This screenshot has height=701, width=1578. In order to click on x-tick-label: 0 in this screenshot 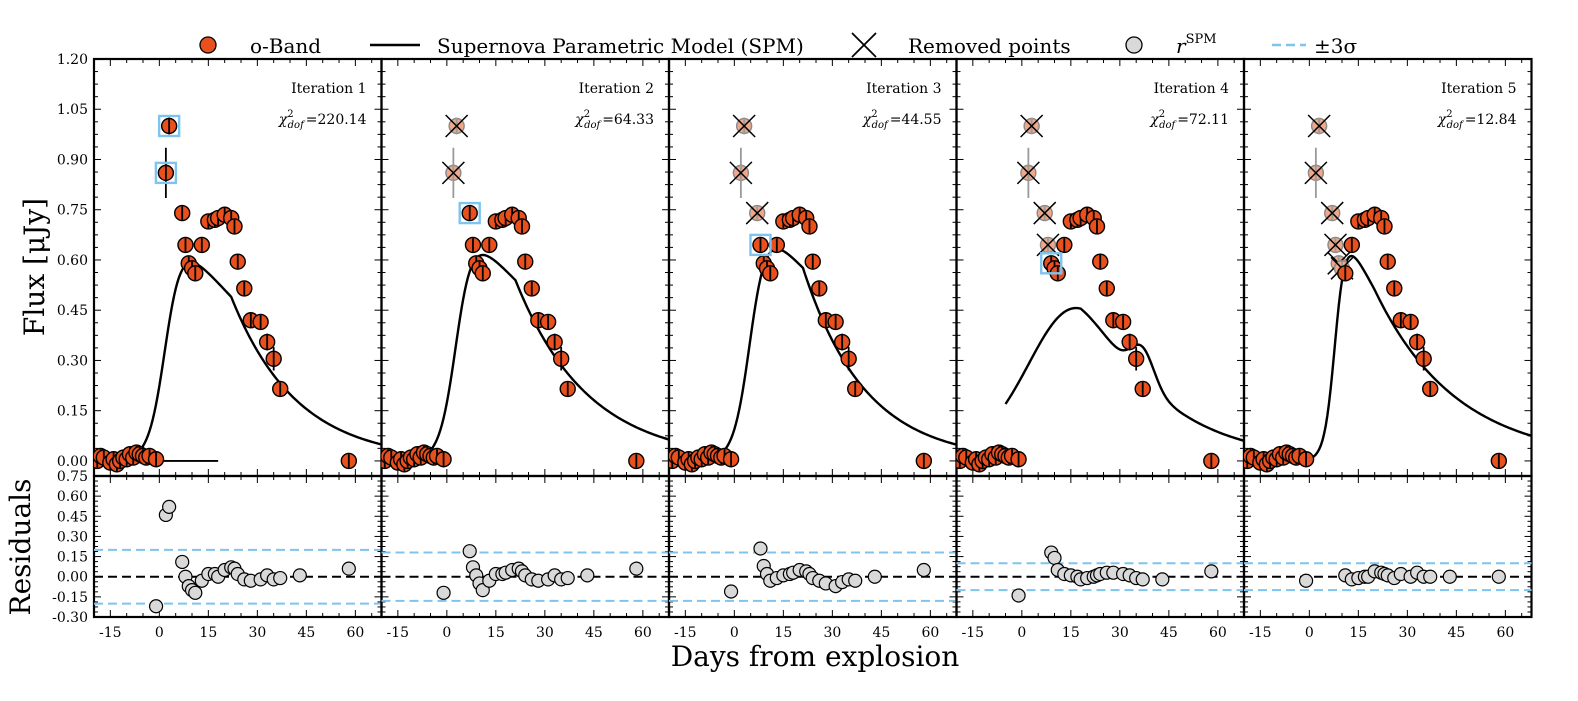, I will do `click(446, 633)`.